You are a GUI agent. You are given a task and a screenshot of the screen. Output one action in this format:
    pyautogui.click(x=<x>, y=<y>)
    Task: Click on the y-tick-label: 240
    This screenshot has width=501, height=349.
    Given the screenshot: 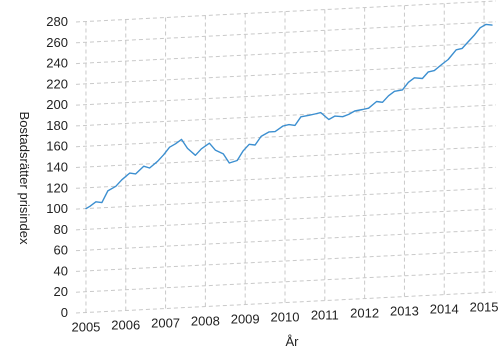 What is the action you would take?
    pyautogui.click(x=57, y=63)
    